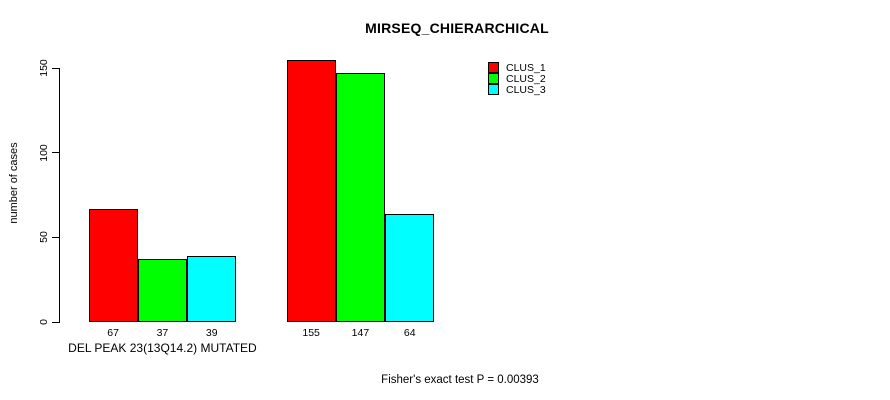  Describe the element at coordinates (113, 265) in the screenshot. I see `bar-clus_1-group1` at that location.